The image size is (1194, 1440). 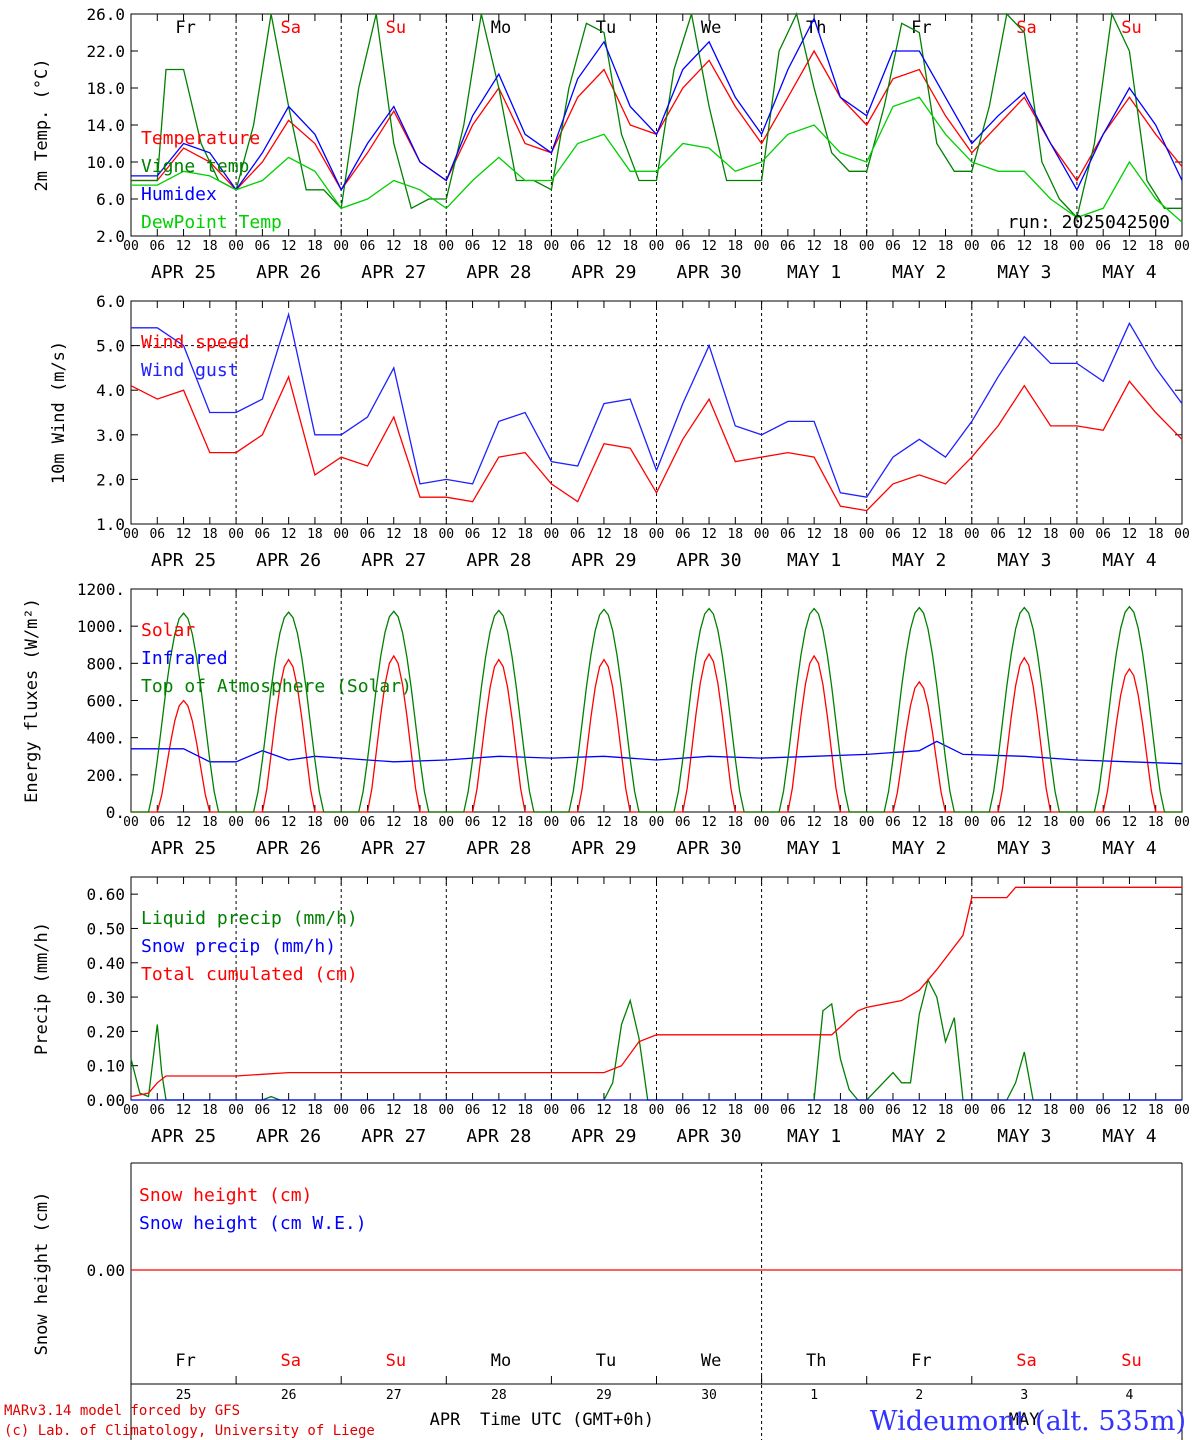 What do you see at coordinates (1088, 222) in the screenshot?
I see `run-label: run: 2025042500` at bounding box center [1088, 222].